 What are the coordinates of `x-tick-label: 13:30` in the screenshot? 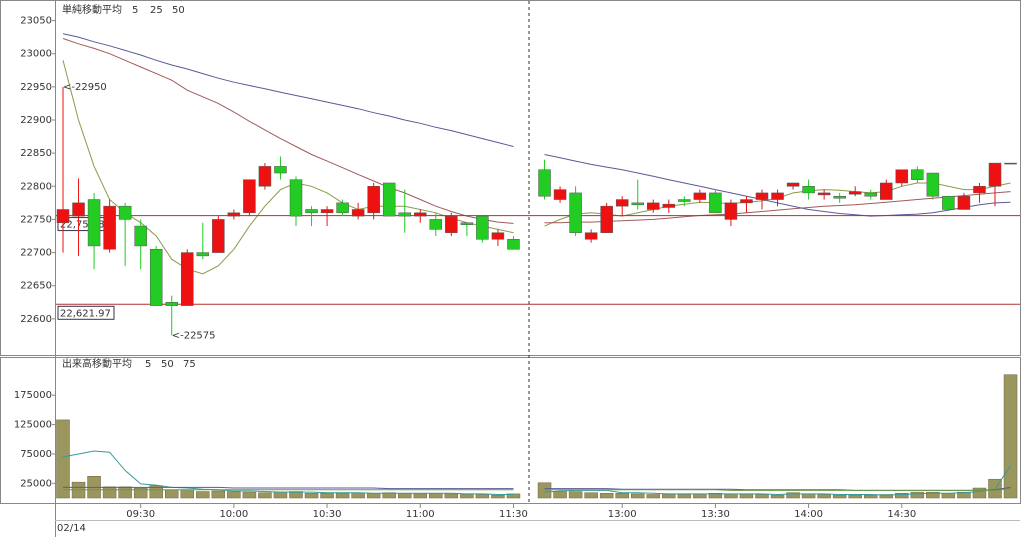 It's located at (715, 514).